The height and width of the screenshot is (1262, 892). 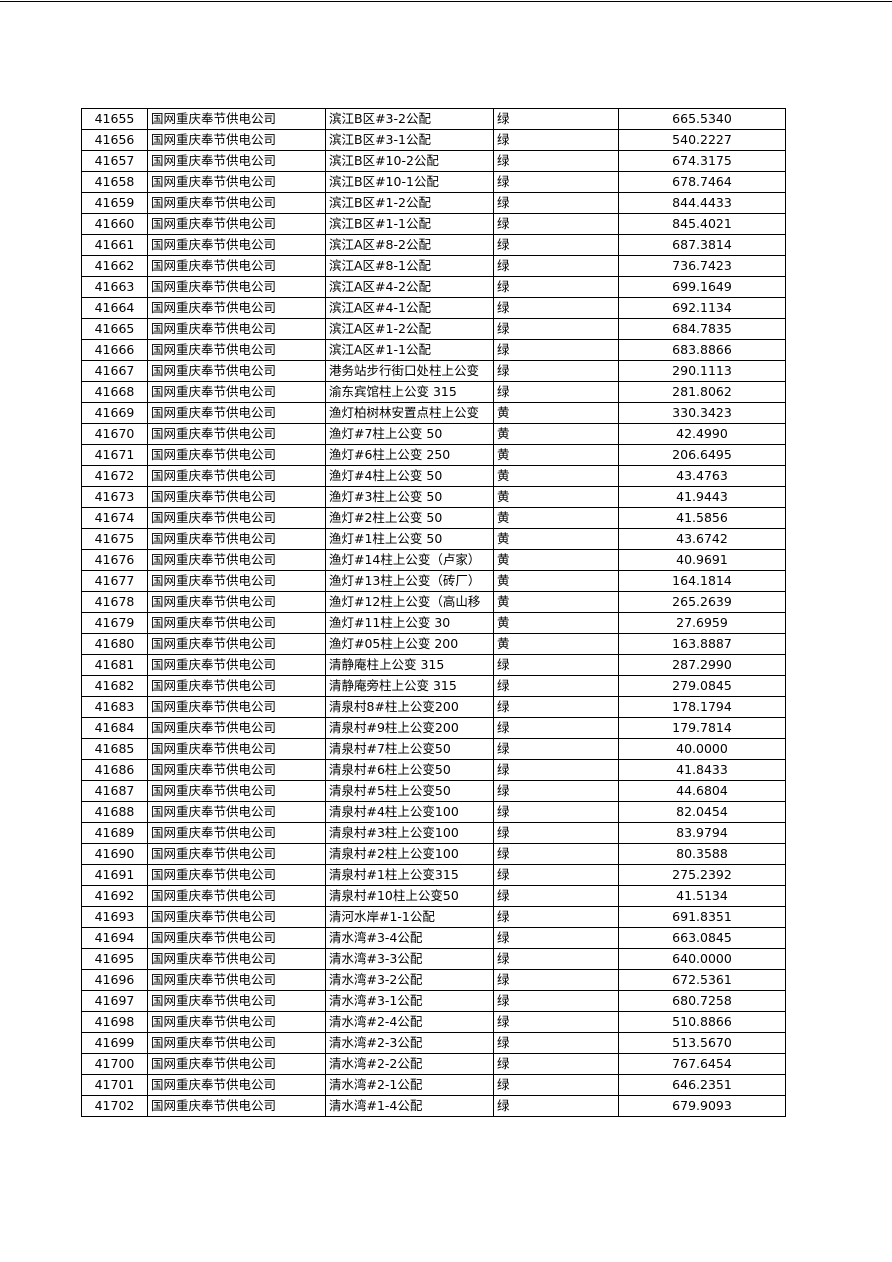 What do you see at coordinates (409, 728) in the screenshot?
I see `station-name: 清泉村#9柱上公变200` at bounding box center [409, 728].